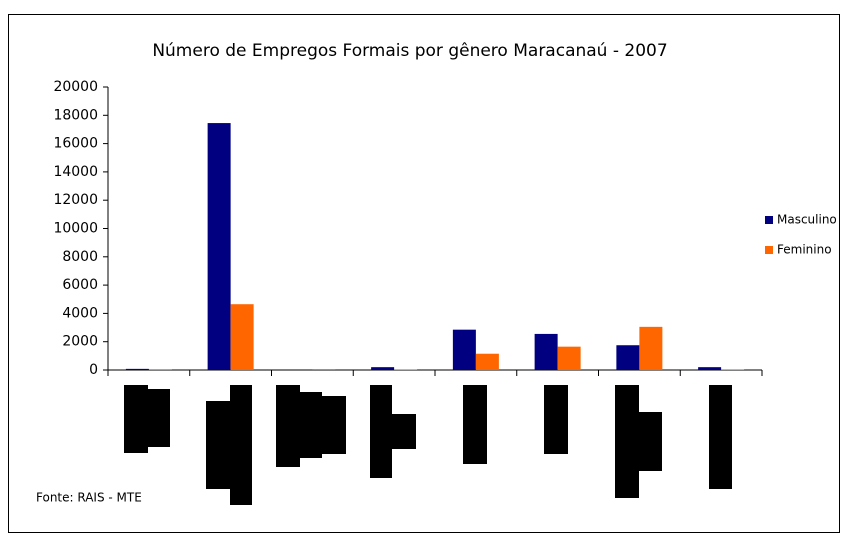 Image resolution: width=846 pixels, height=533 pixels. I want to click on y-tick-label: 18000, so click(75, 115).